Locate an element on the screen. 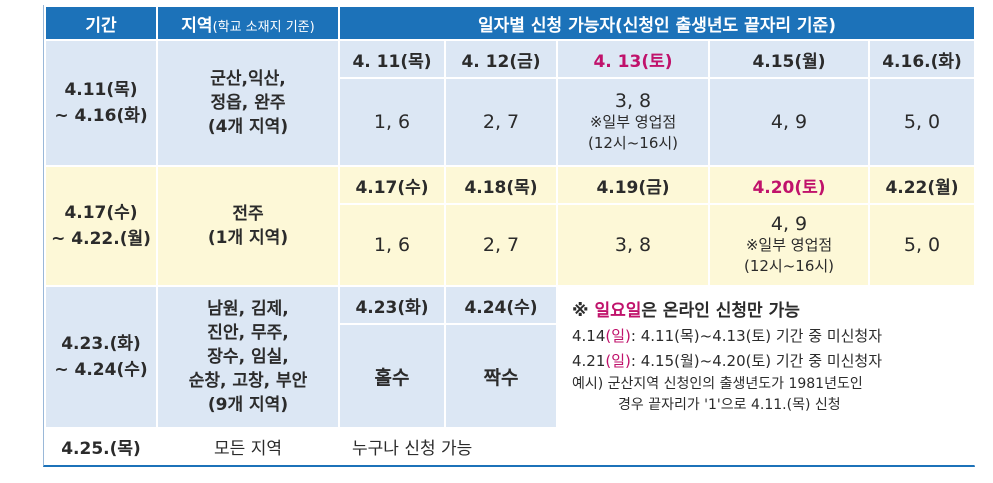 This screenshot has width=993, height=483. row3-period-line2: ~ 4.24(수) is located at coordinates (101, 370).